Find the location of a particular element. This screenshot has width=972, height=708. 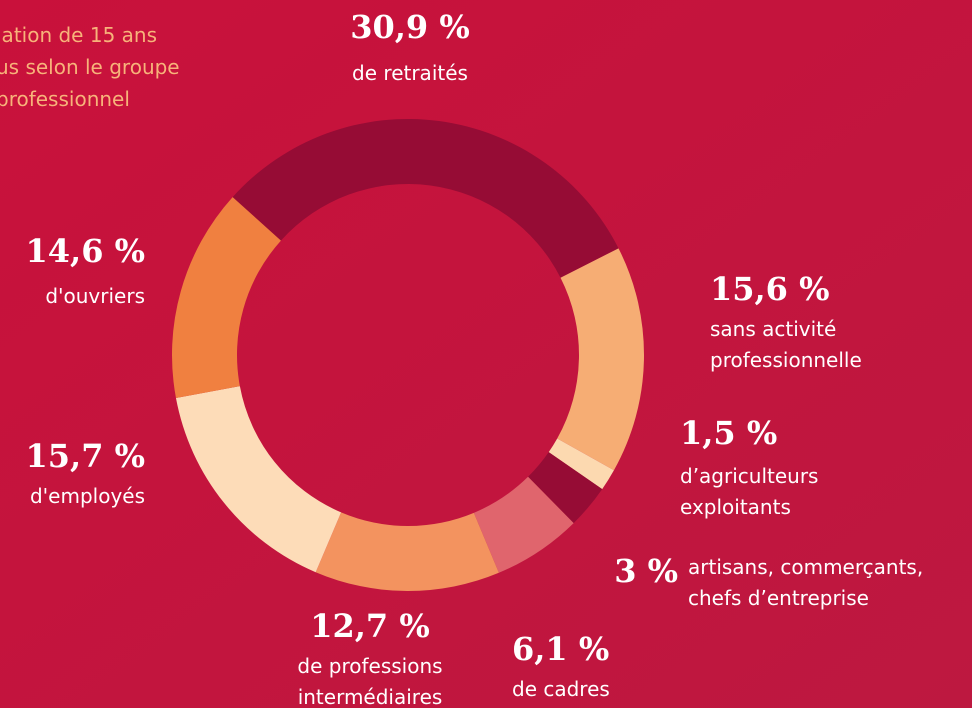

slice-label: de cadres is located at coordinates (561, 689).